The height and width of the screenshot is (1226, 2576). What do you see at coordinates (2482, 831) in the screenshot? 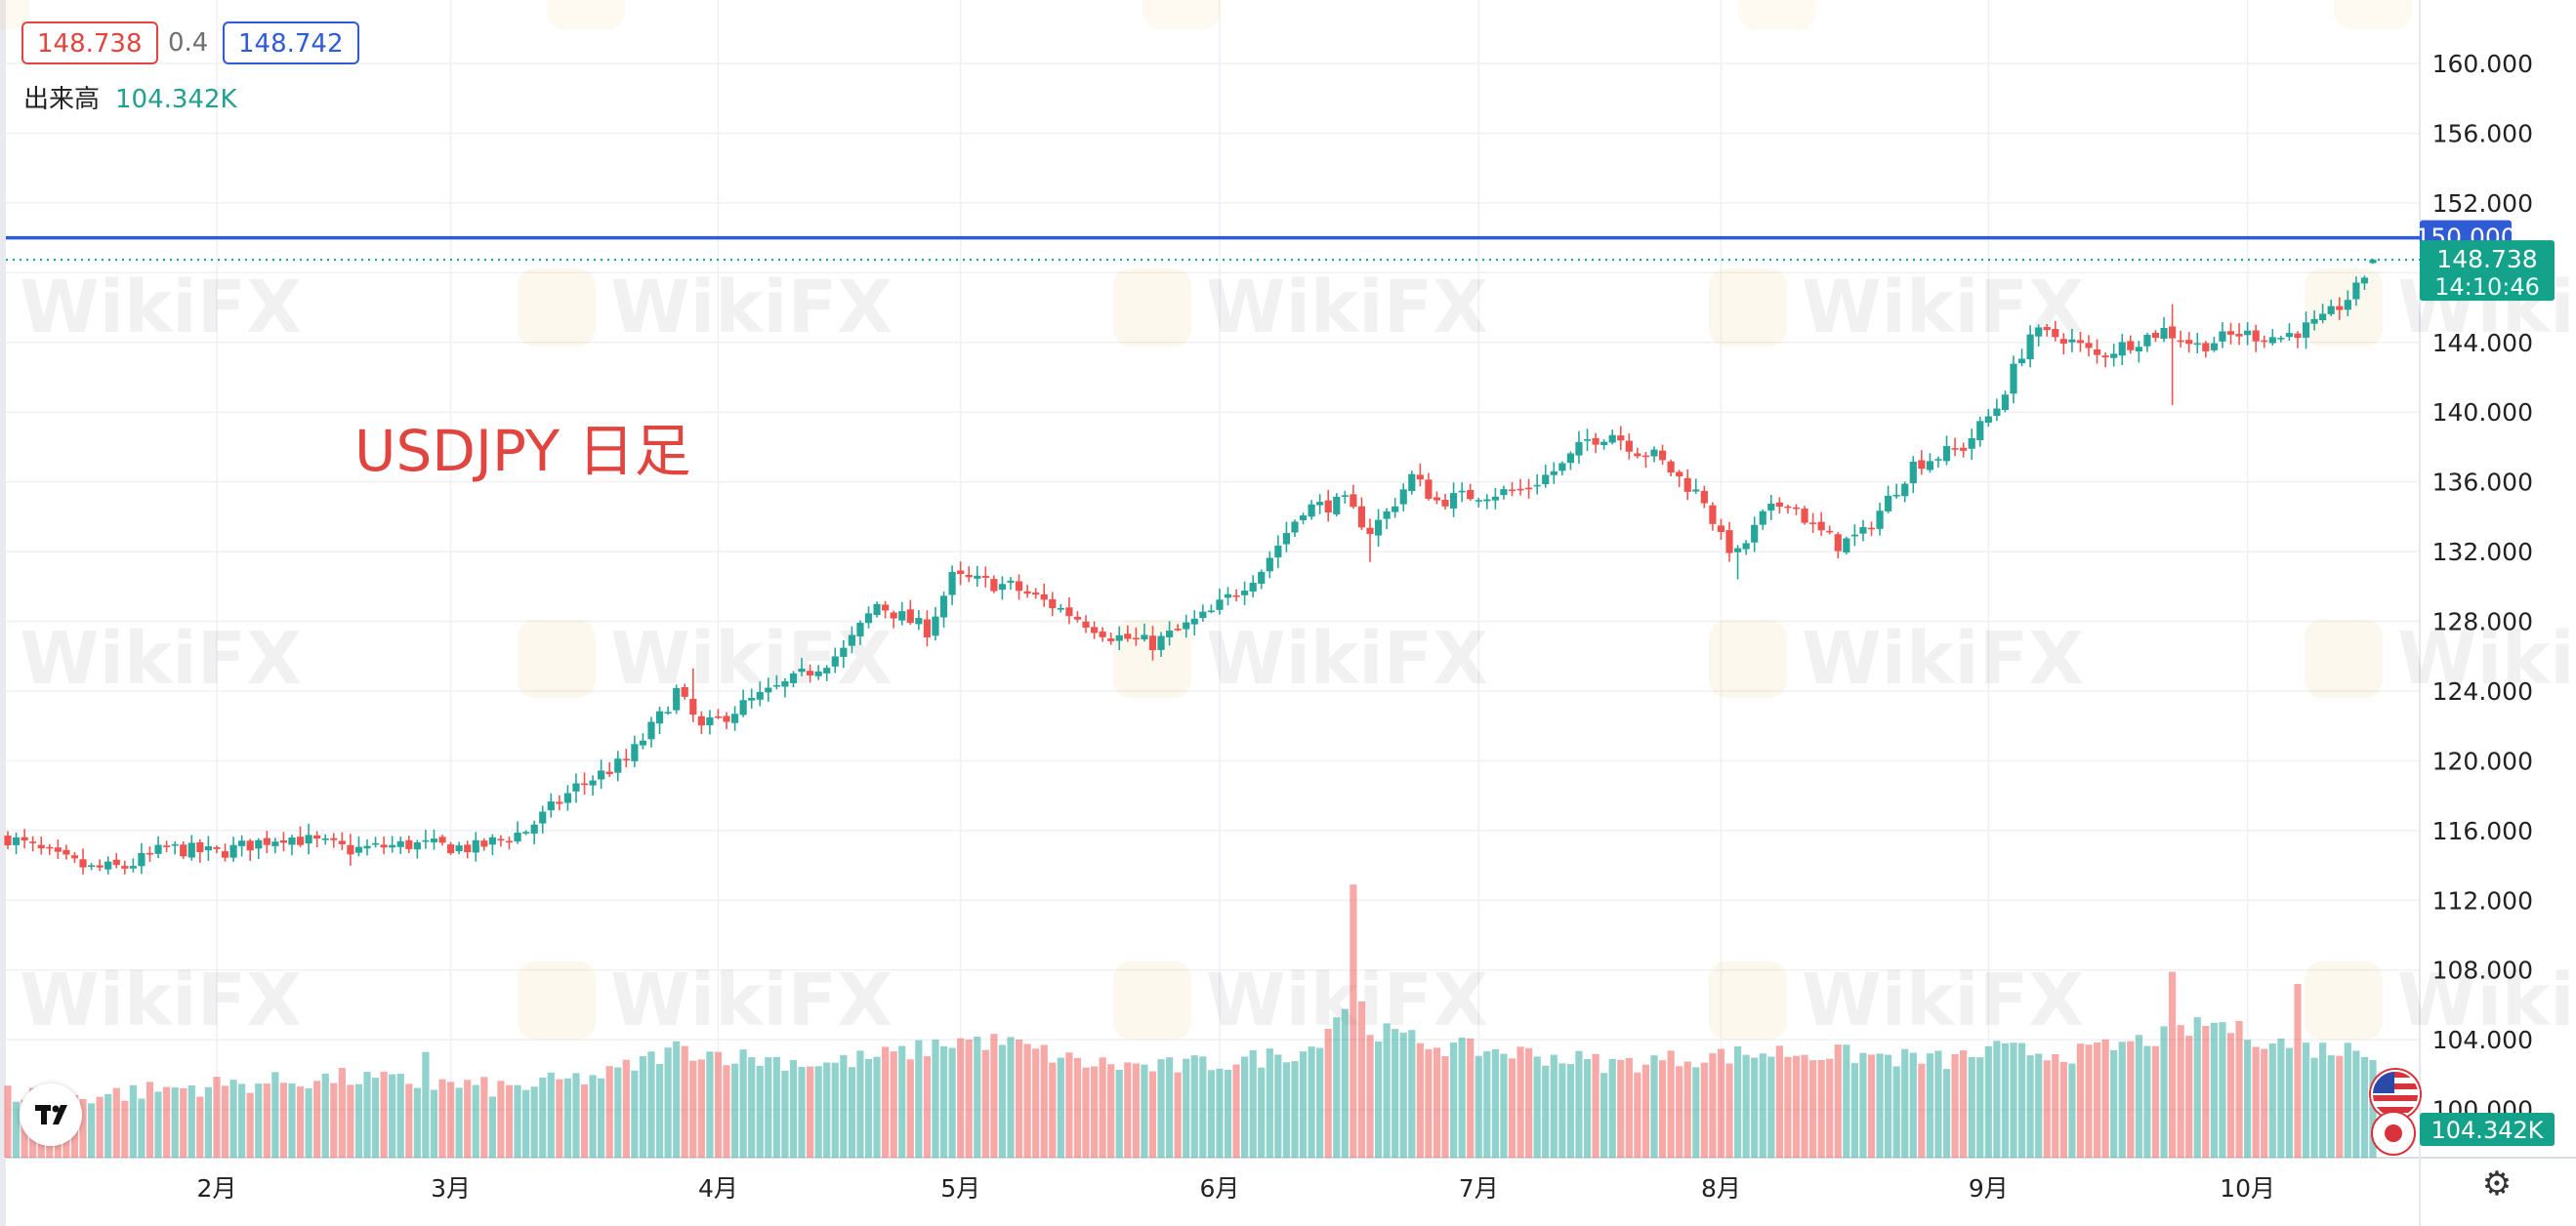
I see `price-tick-label: 116.000` at bounding box center [2482, 831].